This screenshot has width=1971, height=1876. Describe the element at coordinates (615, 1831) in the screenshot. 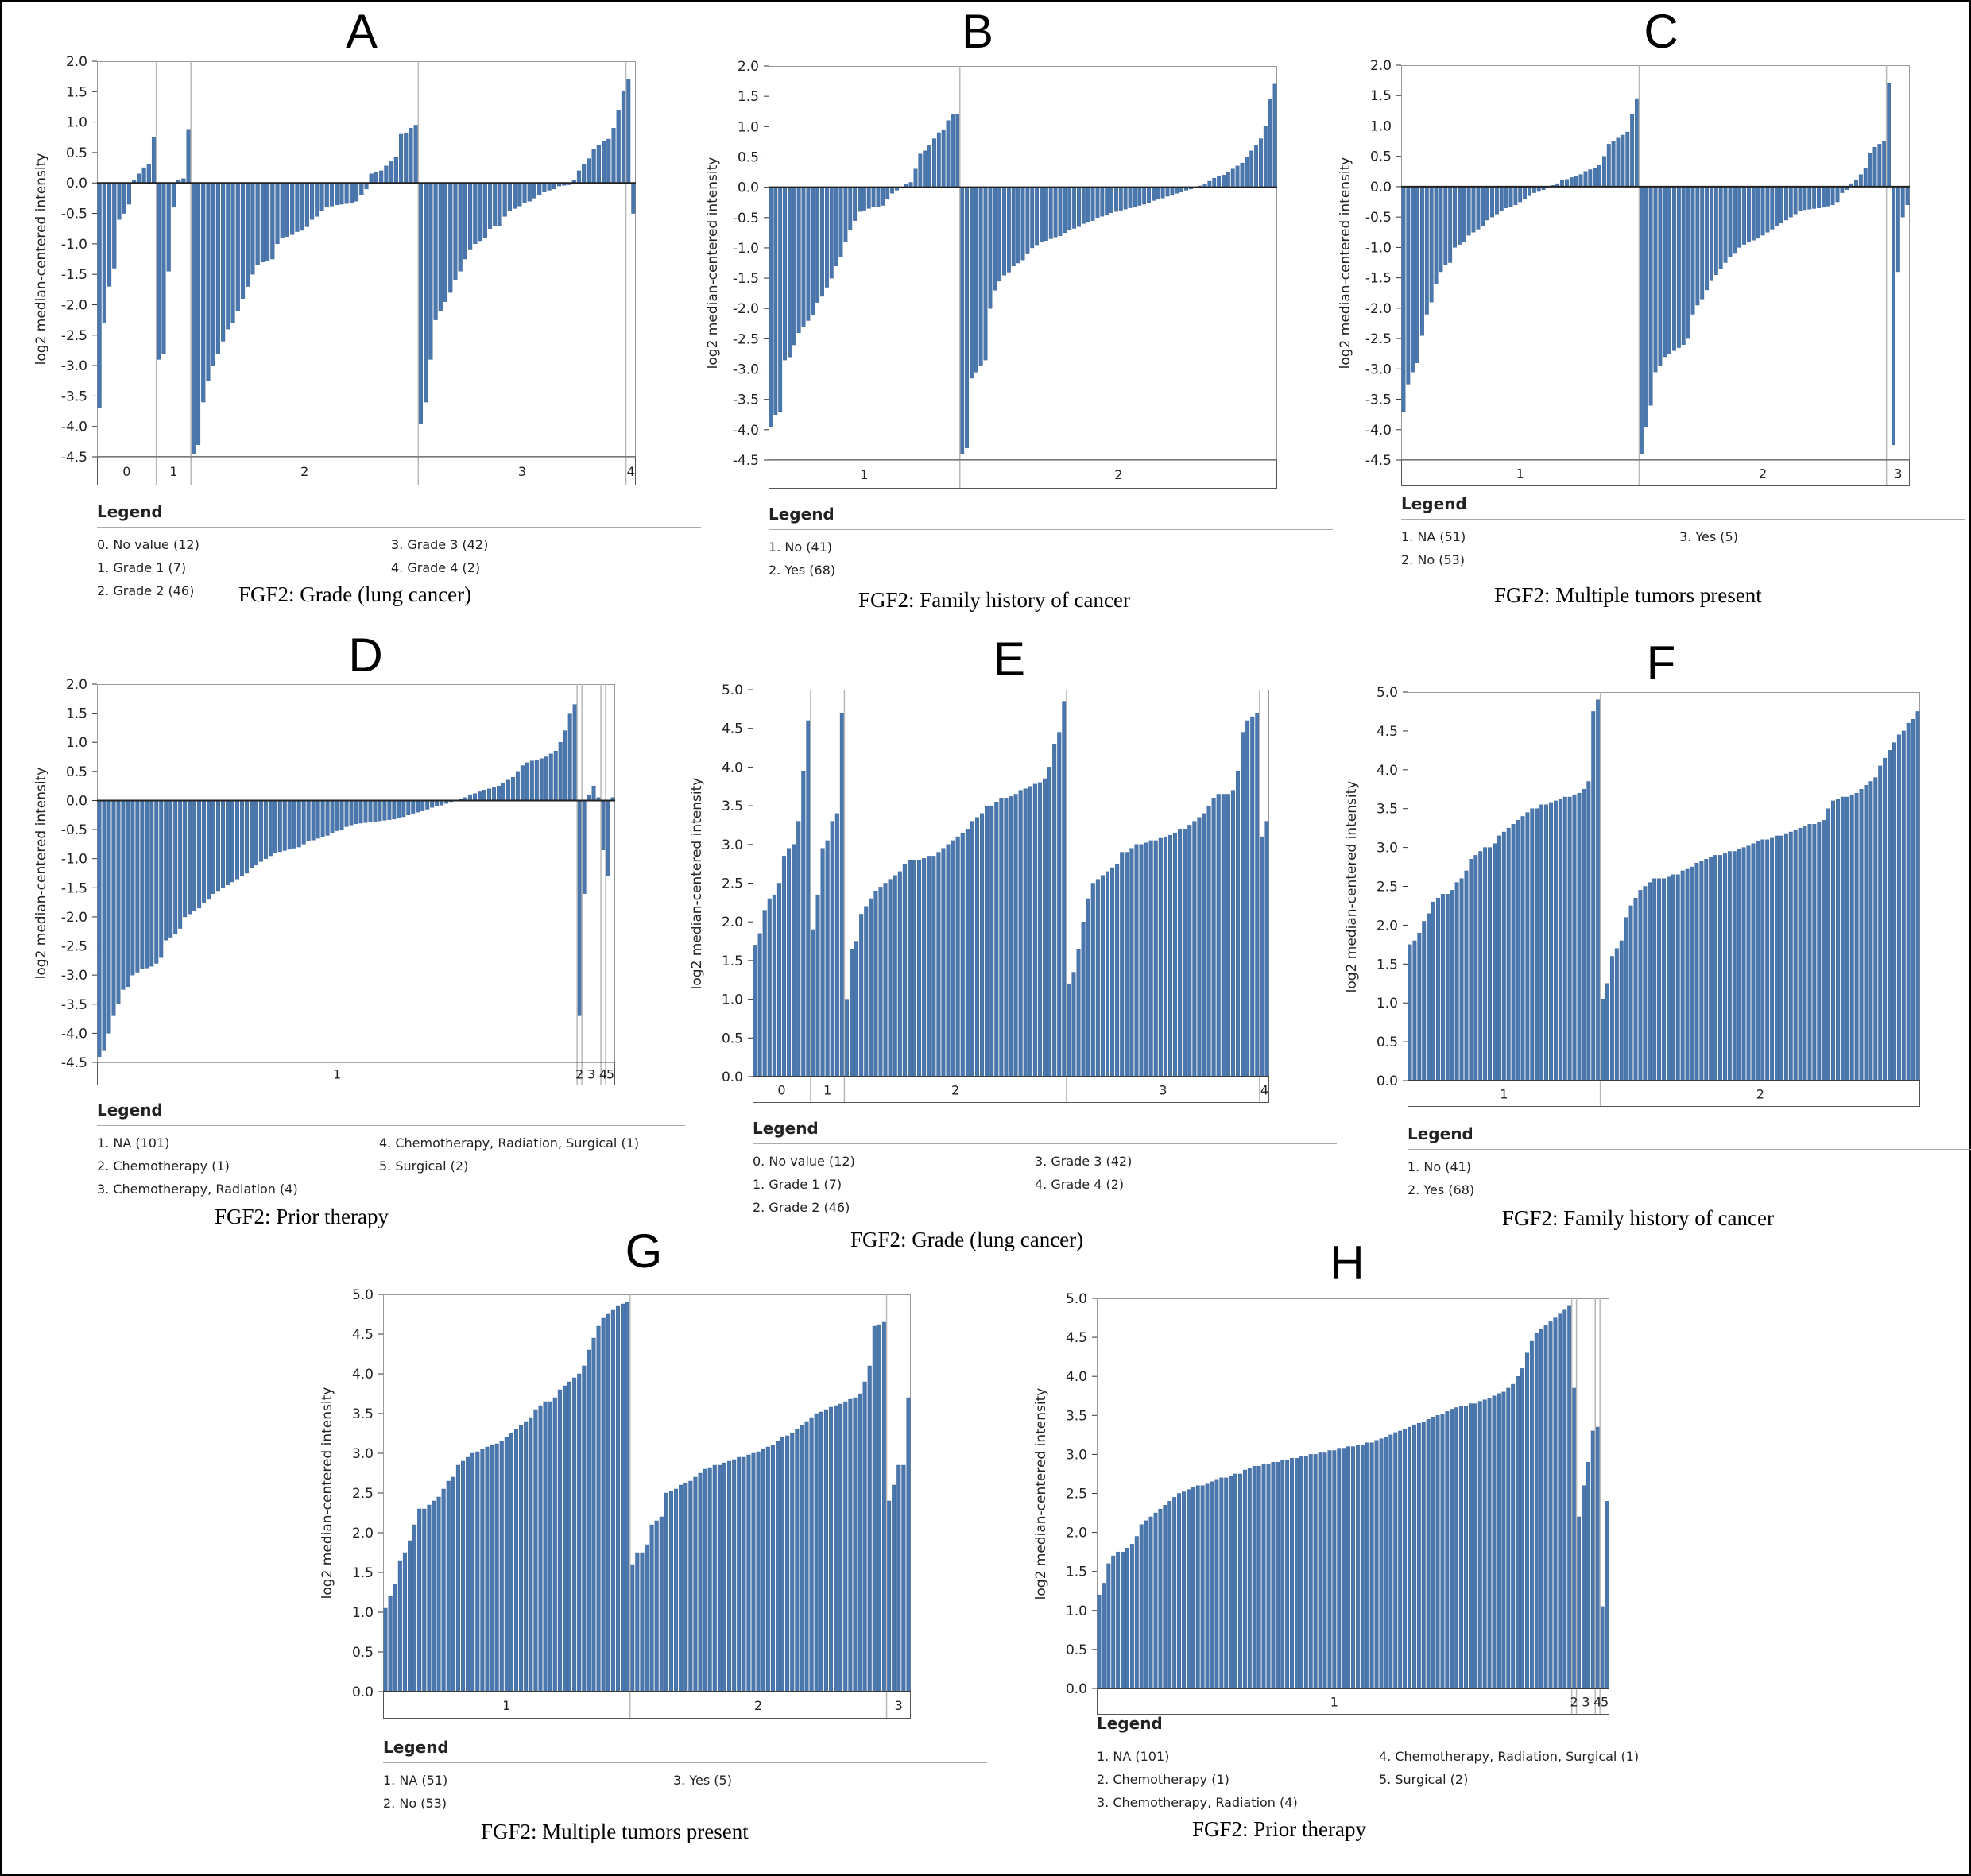

I see `figure-caption: FGF2: Multiple tumors present` at that location.